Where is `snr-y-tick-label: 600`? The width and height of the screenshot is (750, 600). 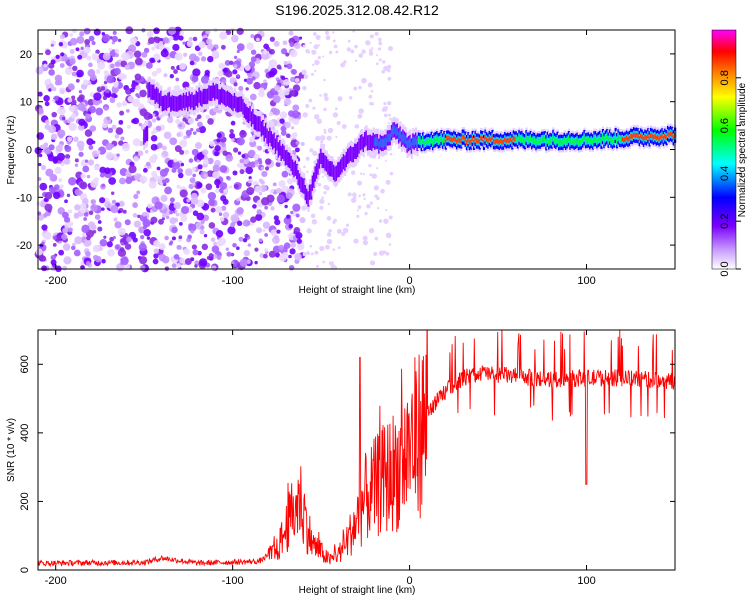 snr-y-tick-label: 600 is located at coordinates (25, 364).